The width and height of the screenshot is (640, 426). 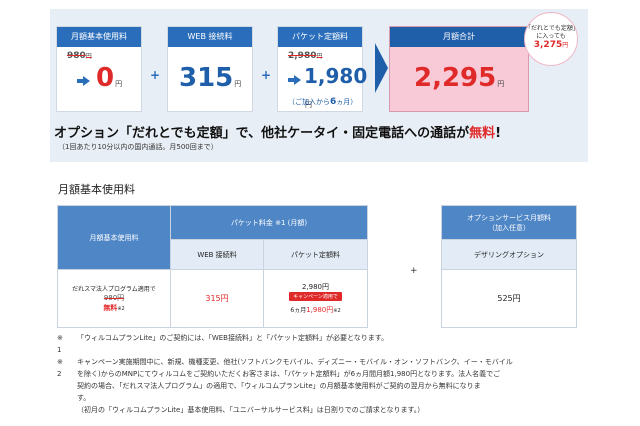 I want to click on headline-note: （1回あたり10分以内の国内通話。月500回まで）, so click(x=138, y=147).